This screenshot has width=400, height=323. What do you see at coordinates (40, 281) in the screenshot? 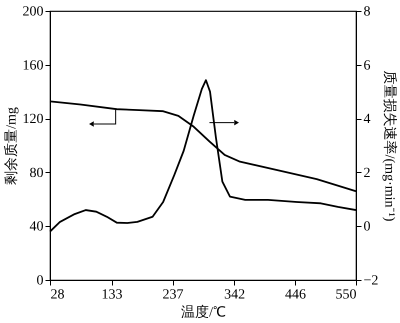
I see `y-tick-label: 0` at bounding box center [40, 281].